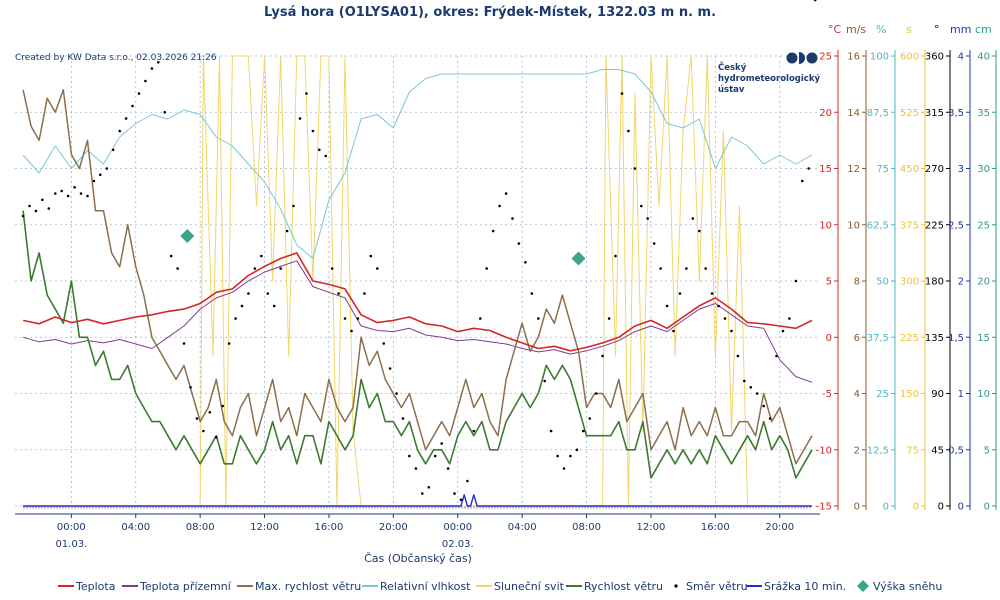  Describe the element at coordinates (909, 113) in the screenshot. I see `axis-tick-label-sun: 525` at that location.